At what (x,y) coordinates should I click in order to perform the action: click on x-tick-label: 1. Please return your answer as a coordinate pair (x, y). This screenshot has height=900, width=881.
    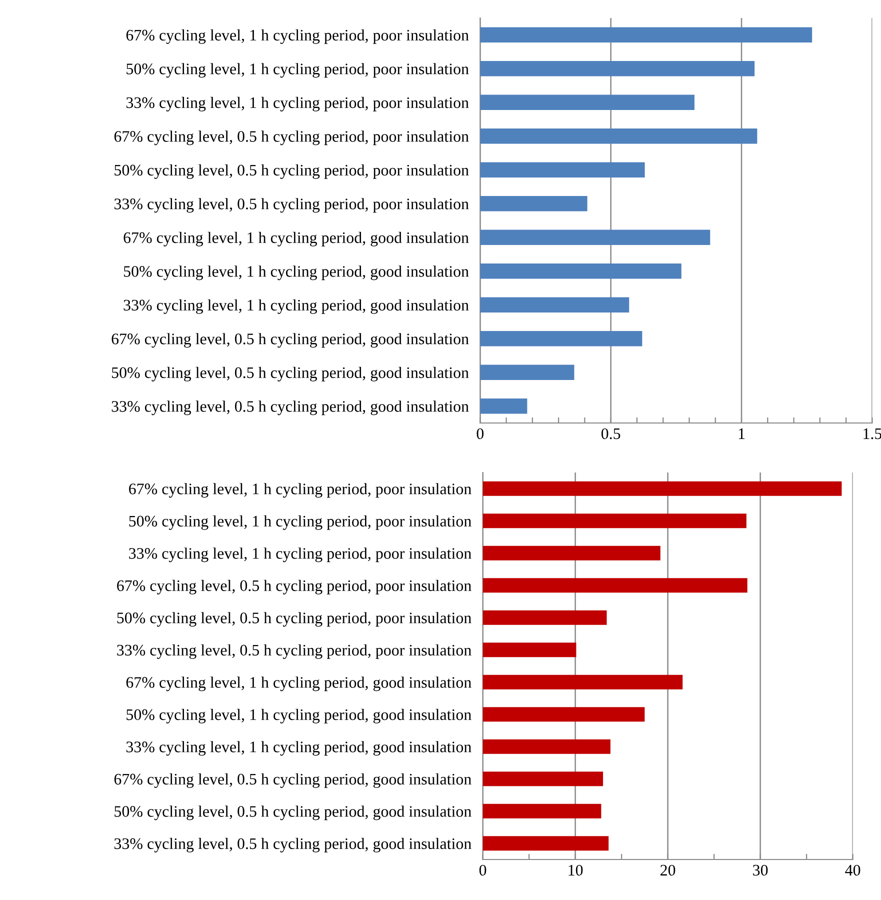
    Looking at the image, I should click on (741, 433).